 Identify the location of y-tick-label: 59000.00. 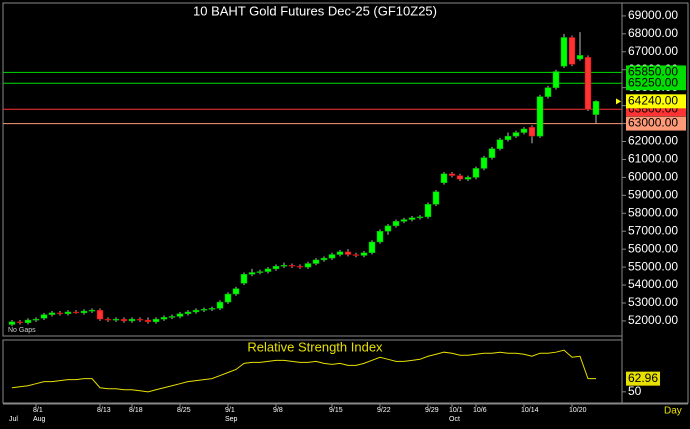
(653, 195).